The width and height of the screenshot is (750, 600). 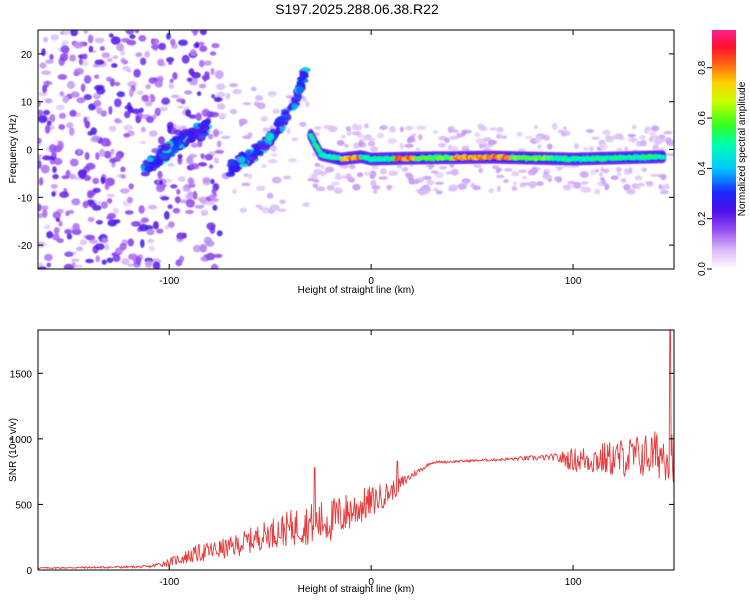 I want to click on colorbar-ticks: 0.0 0.2 0.4 0.6 0.8, so click(x=704, y=168).